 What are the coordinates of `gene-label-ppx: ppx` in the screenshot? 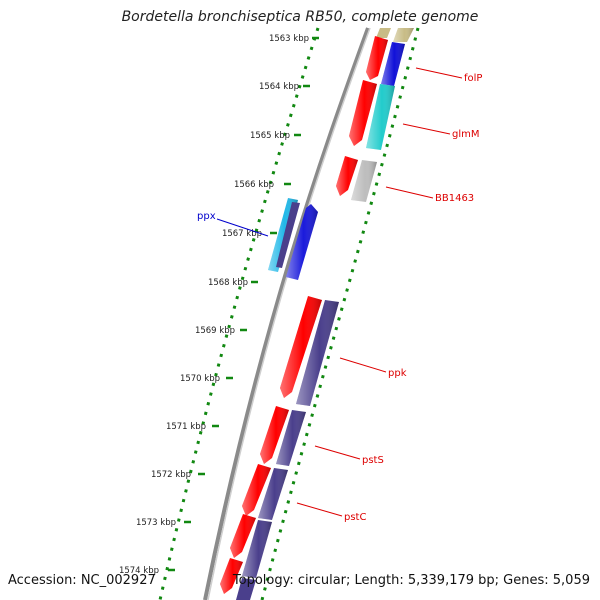 It's located at (206, 216).